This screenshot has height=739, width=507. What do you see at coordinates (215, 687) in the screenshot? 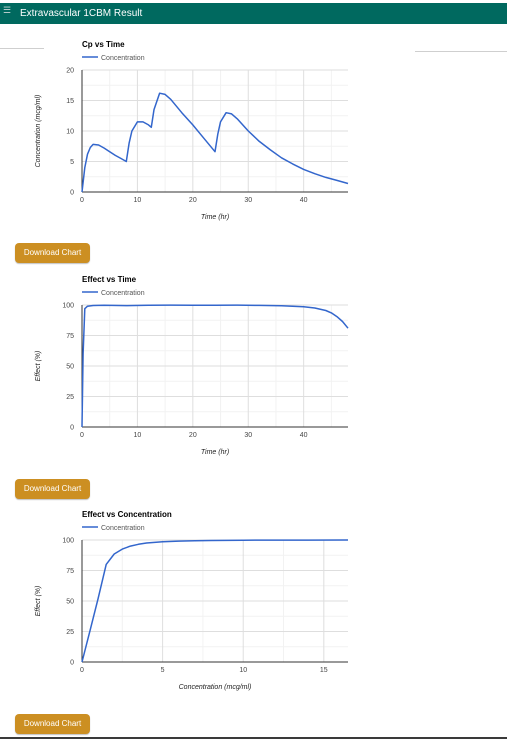
I see `x-axis-label: Concentration (mcg/ml)` at bounding box center [215, 687].